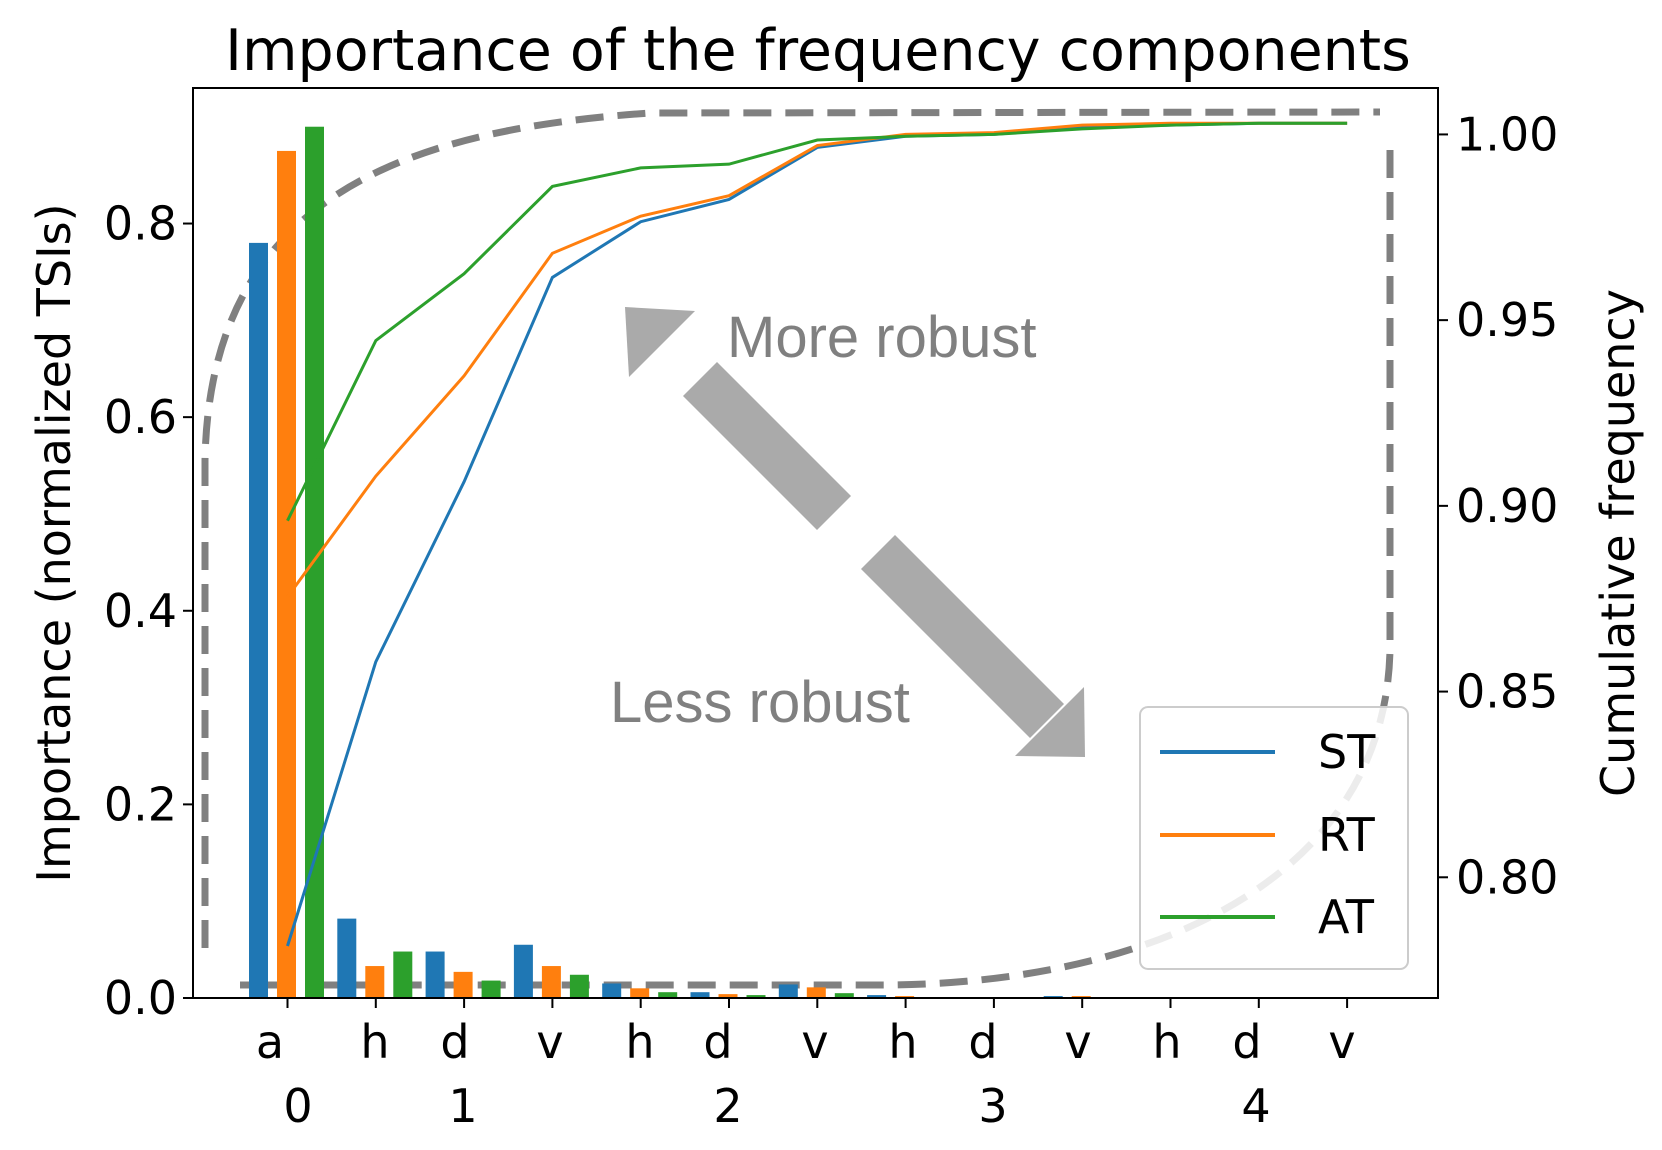 This screenshot has width=1662, height=1150. Describe the element at coordinates (140, 804) in the screenshot. I see `y-tick-label: 0.2` at that location.